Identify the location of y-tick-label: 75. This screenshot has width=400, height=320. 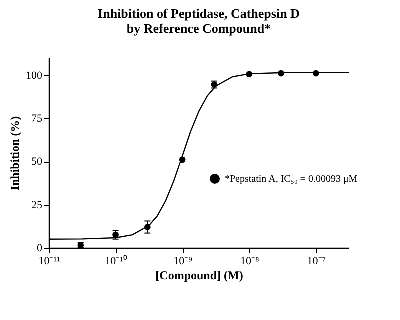
(37, 118).